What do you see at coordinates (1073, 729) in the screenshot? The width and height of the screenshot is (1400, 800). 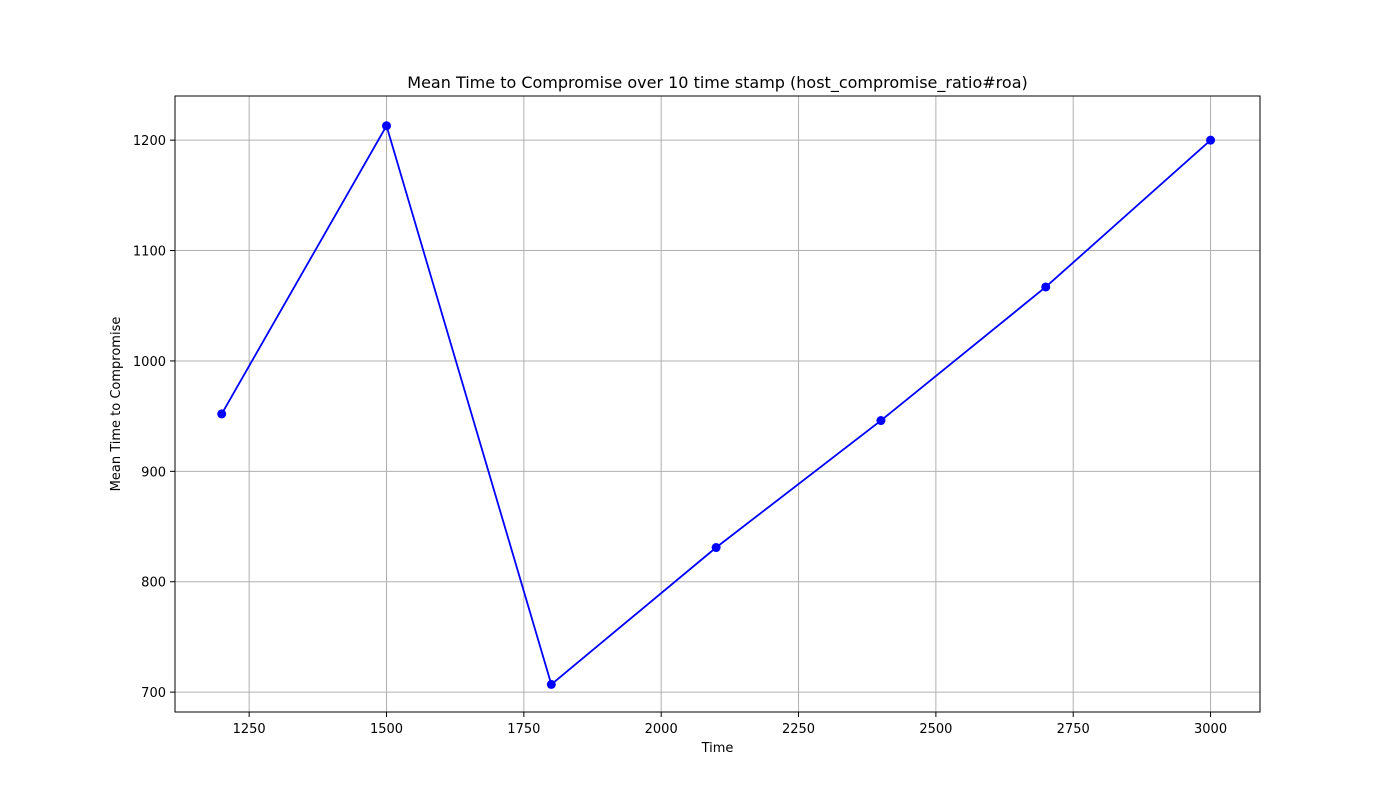 I see `x-tick-label: 2750` at bounding box center [1073, 729].